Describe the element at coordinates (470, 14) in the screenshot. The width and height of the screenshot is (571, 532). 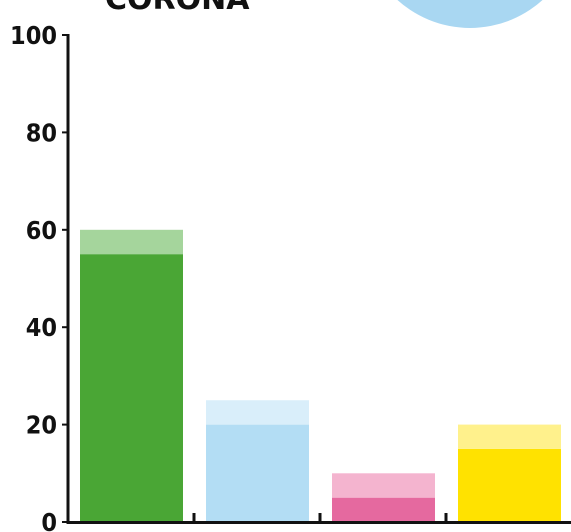
I see `decorative-circle` at that location.